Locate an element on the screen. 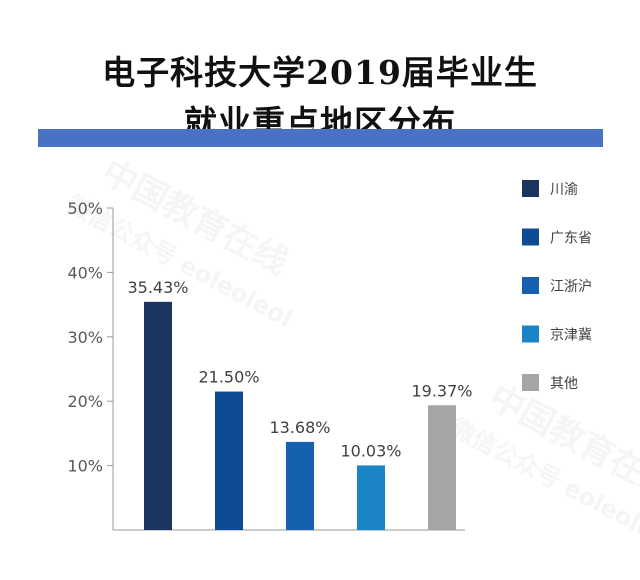  legend-label: 江浙沪 is located at coordinates (571, 287).